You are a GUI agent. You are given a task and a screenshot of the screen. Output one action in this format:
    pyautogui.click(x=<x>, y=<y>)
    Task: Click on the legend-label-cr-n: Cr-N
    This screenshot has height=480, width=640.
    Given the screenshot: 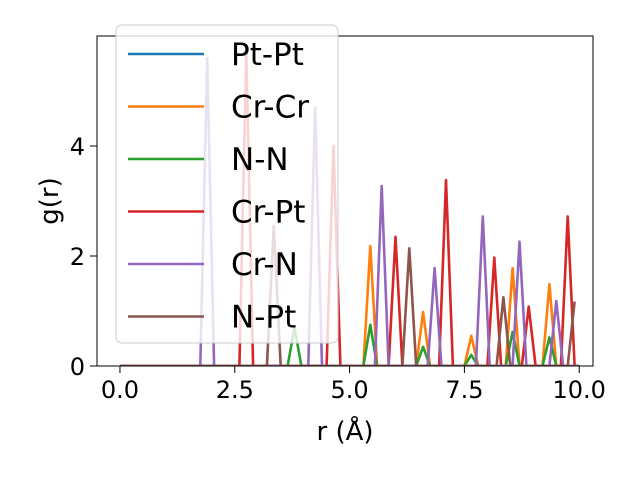 What is the action you would take?
    pyautogui.click(x=264, y=265)
    